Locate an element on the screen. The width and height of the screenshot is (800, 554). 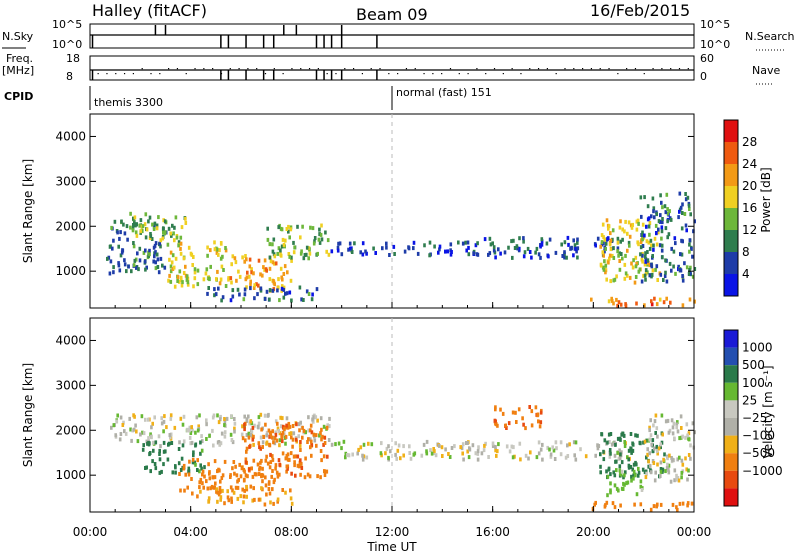
freq-strip-marks is located at coordinates (392, 74).